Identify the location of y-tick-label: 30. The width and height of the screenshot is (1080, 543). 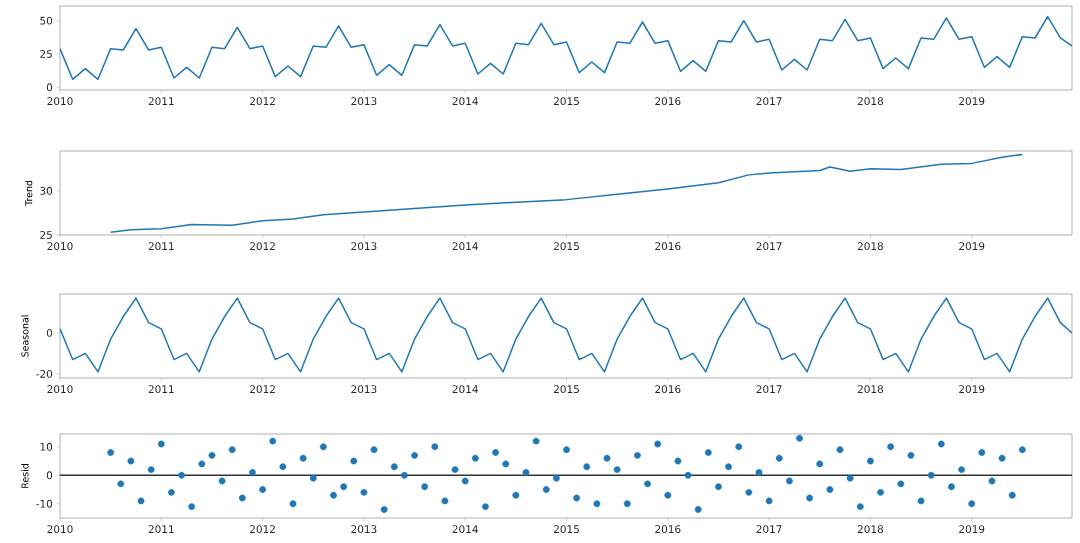
(46, 190).